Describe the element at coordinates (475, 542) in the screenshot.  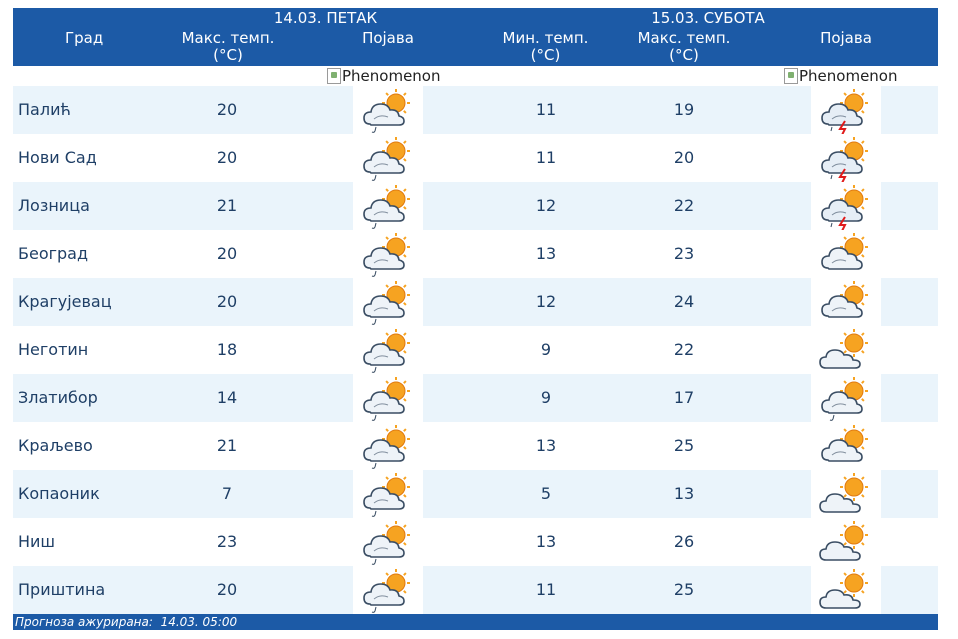
I see `table-row: Ниш 23 13 26` at that location.